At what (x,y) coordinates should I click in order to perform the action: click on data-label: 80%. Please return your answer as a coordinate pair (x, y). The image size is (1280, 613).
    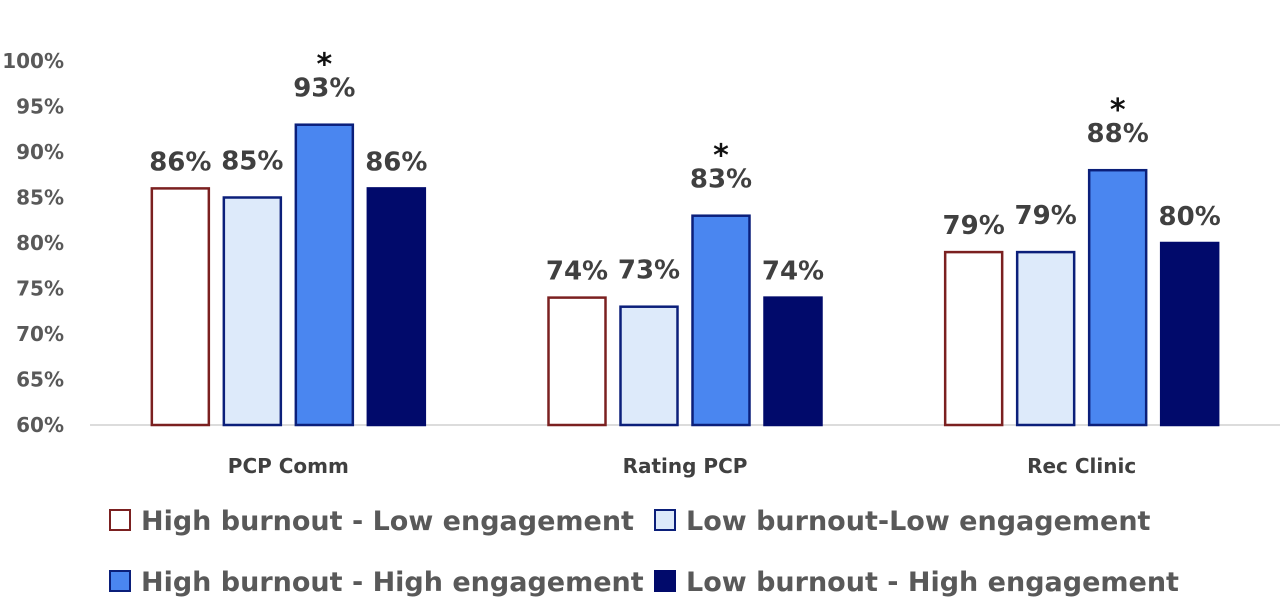
    Looking at the image, I should click on (1190, 217).